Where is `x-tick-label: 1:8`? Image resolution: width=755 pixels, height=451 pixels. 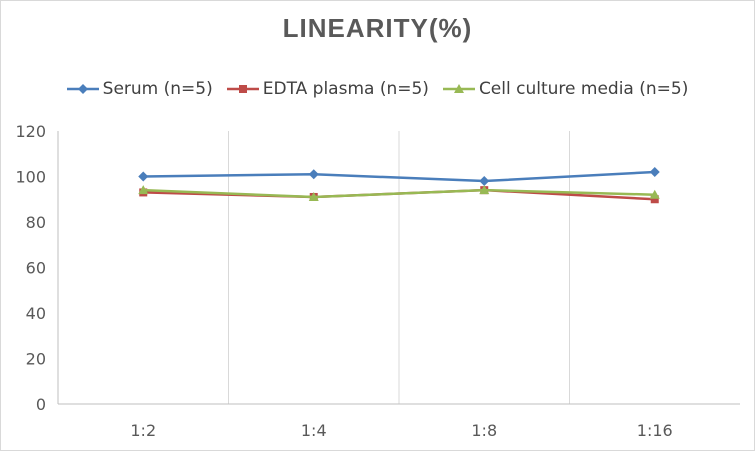 x-tick-label: 1:8 is located at coordinates (484, 430).